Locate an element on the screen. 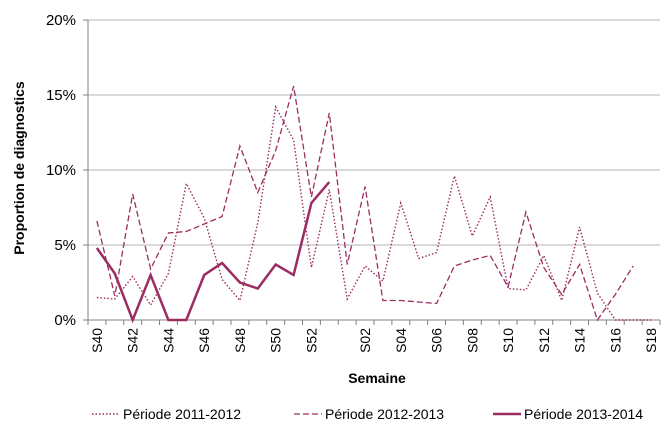 The image size is (669, 426). x-tick-label: S40 is located at coordinates (97, 340).